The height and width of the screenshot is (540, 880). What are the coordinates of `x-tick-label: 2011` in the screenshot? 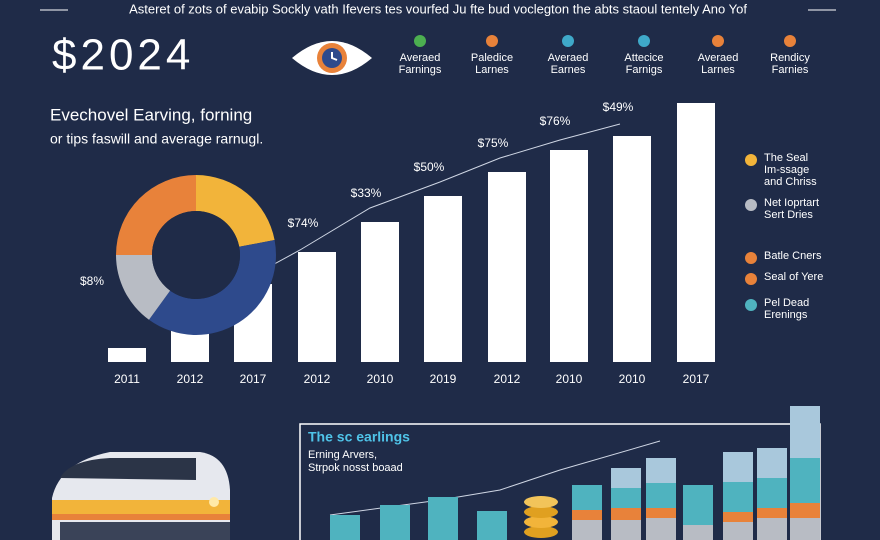 It's located at (127, 379).